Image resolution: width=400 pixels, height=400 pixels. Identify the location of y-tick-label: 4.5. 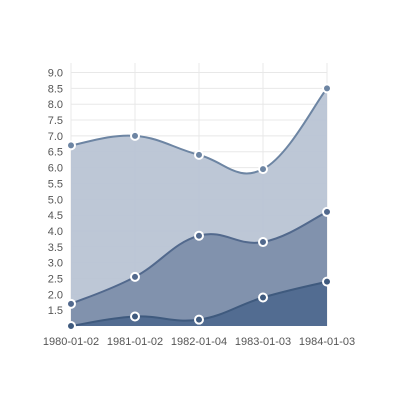
(55, 216).